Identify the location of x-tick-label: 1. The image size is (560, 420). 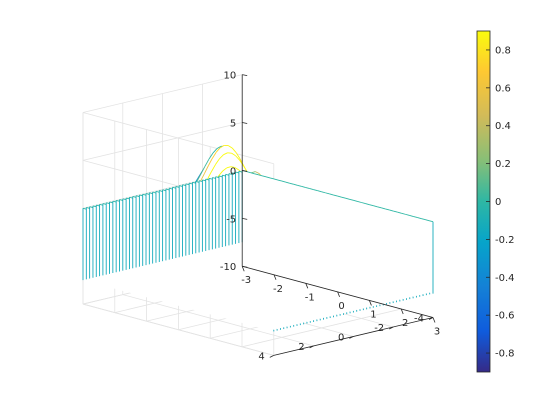
(373, 314).